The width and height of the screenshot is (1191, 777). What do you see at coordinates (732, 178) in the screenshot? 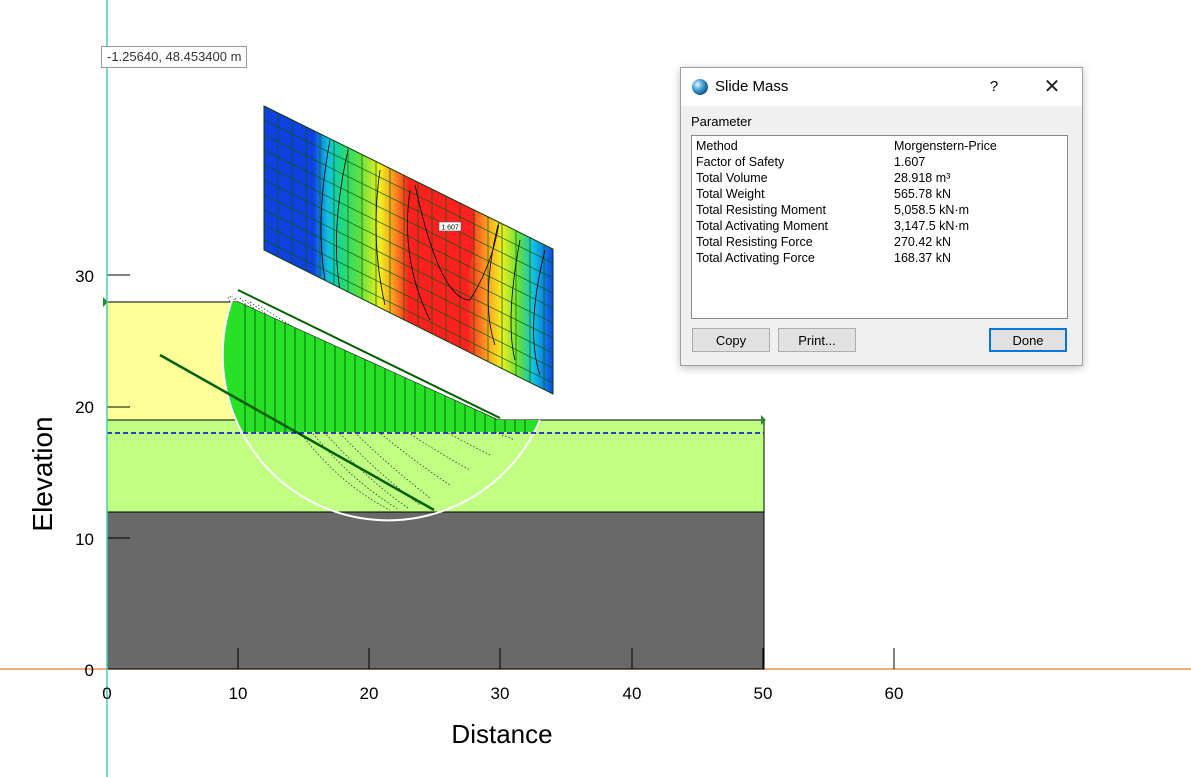
I see `param-name: Total Volume` at bounding box center [732, 178].